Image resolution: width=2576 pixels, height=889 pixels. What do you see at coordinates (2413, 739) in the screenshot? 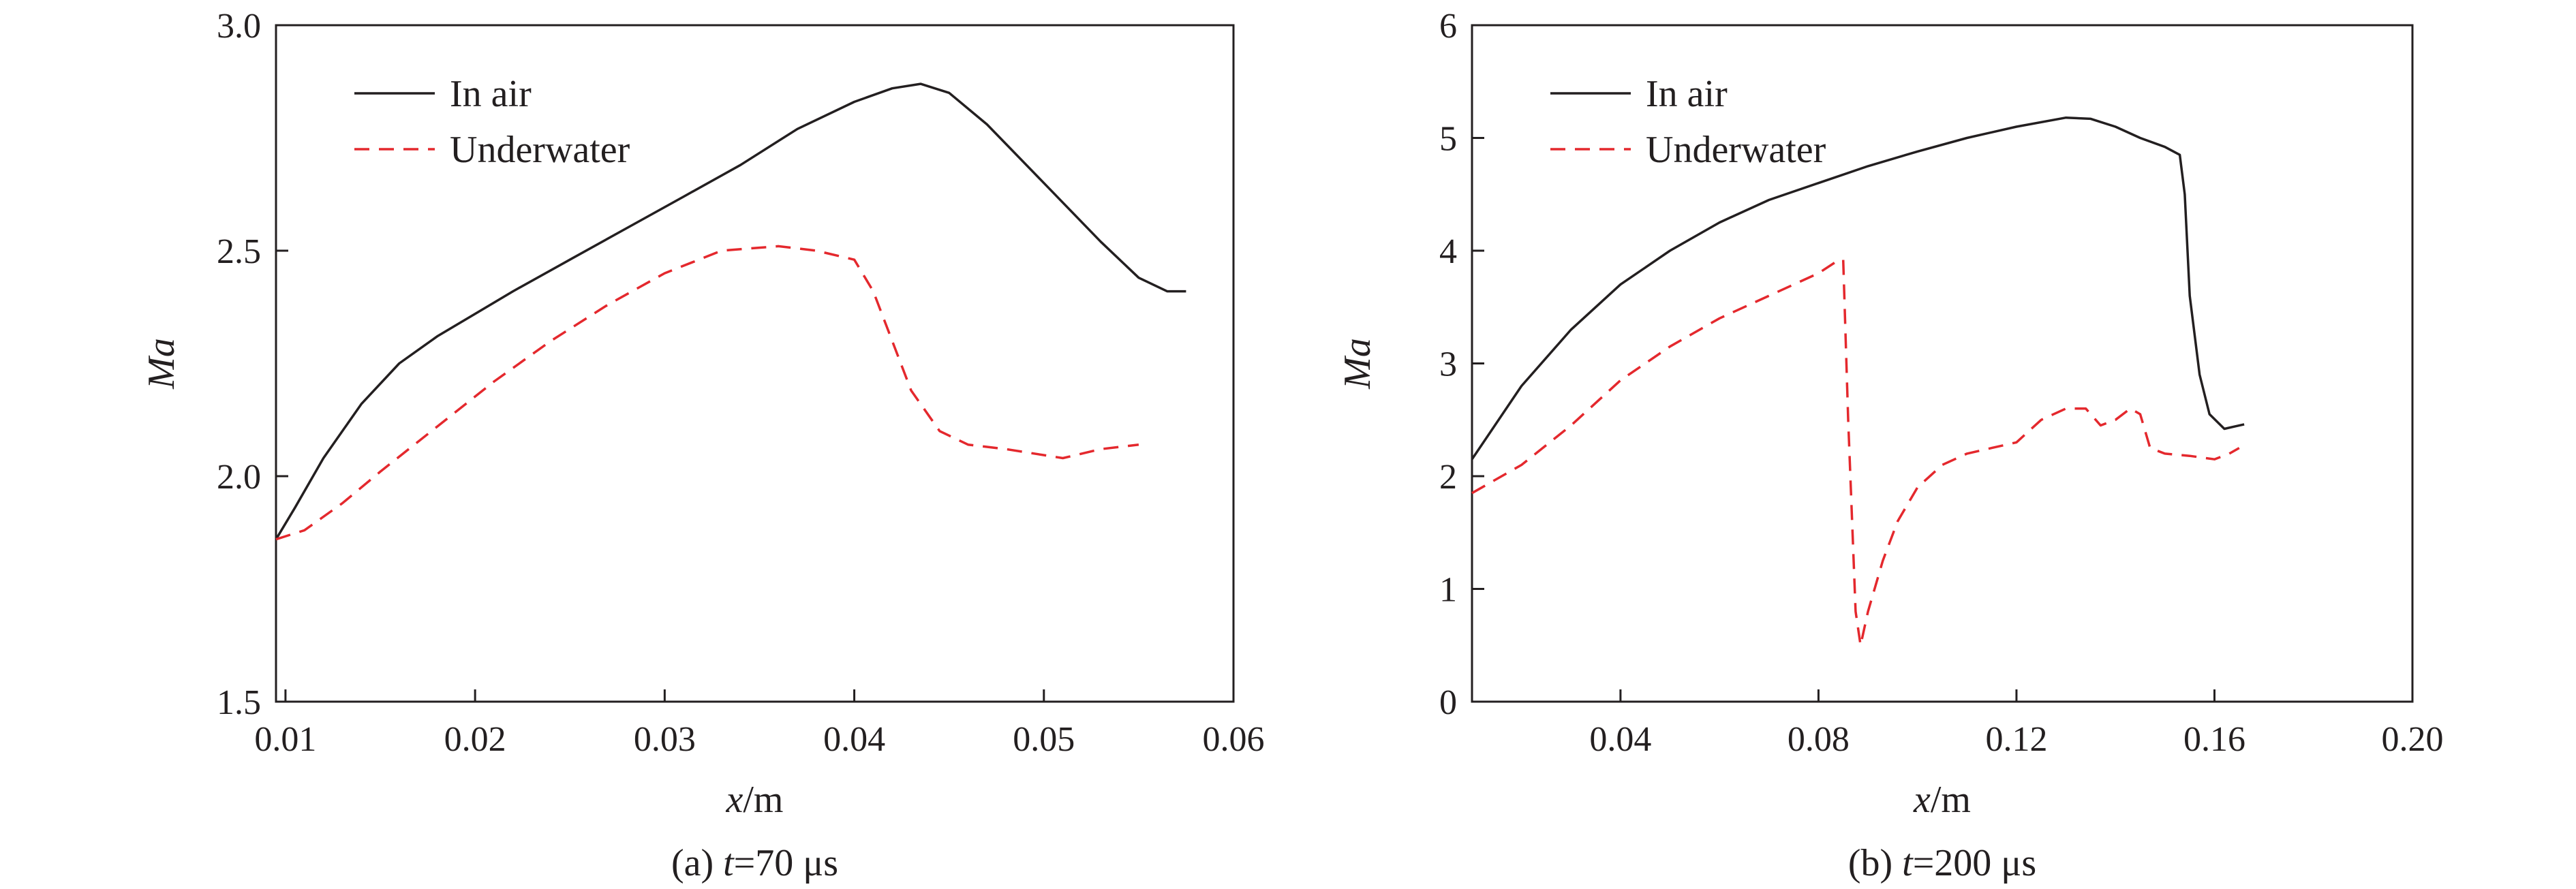
I see `x-tick-label: 0.20` at bounding box center [2413, 739].